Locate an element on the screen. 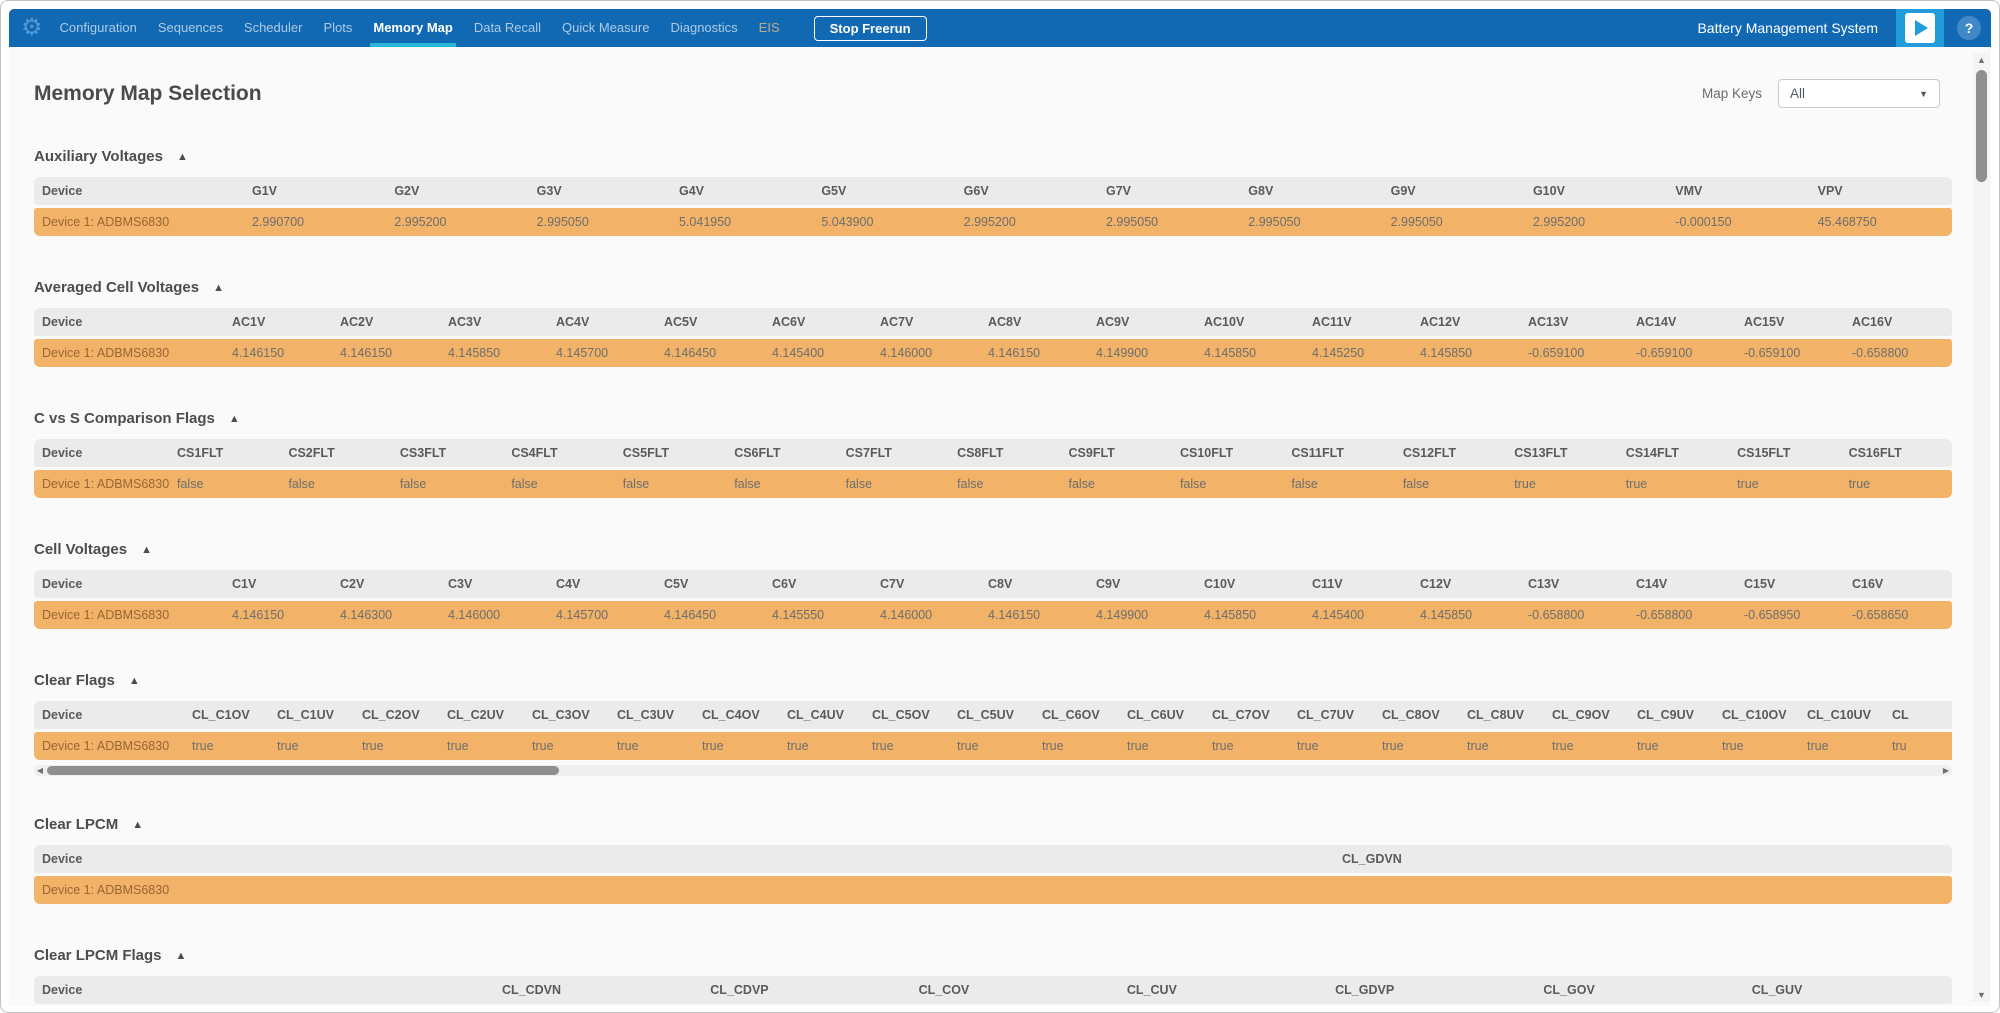 This screenshot has width=2000, height=1013. scroll-up-button: ▲ is located at coordinates (1981, 60).